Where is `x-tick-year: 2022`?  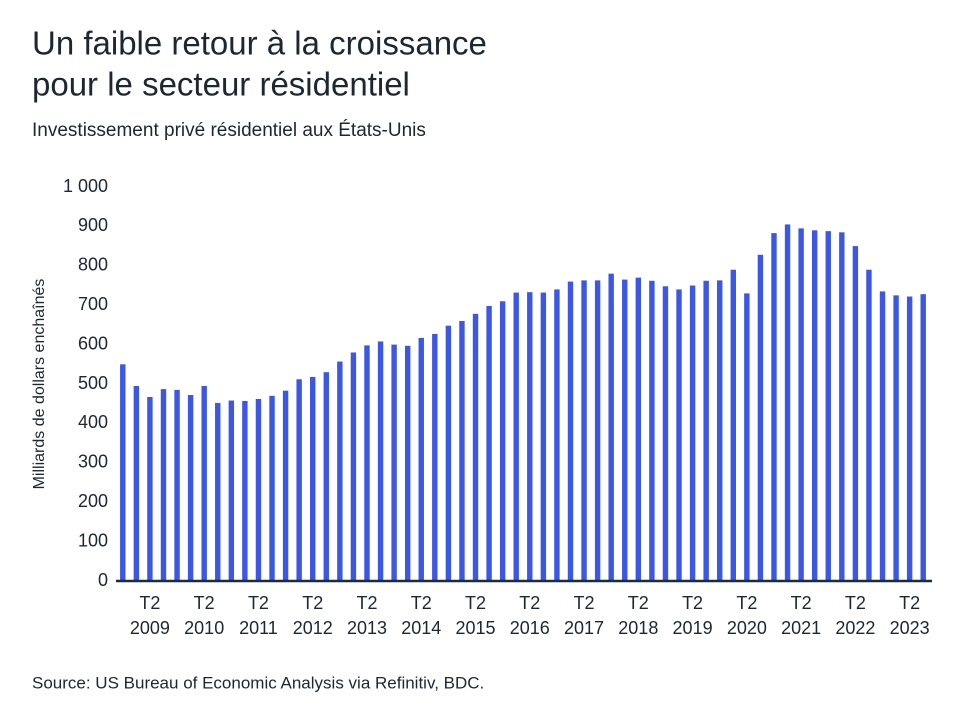 x-tick-year: 2022 is located at coordinates (855, 628).